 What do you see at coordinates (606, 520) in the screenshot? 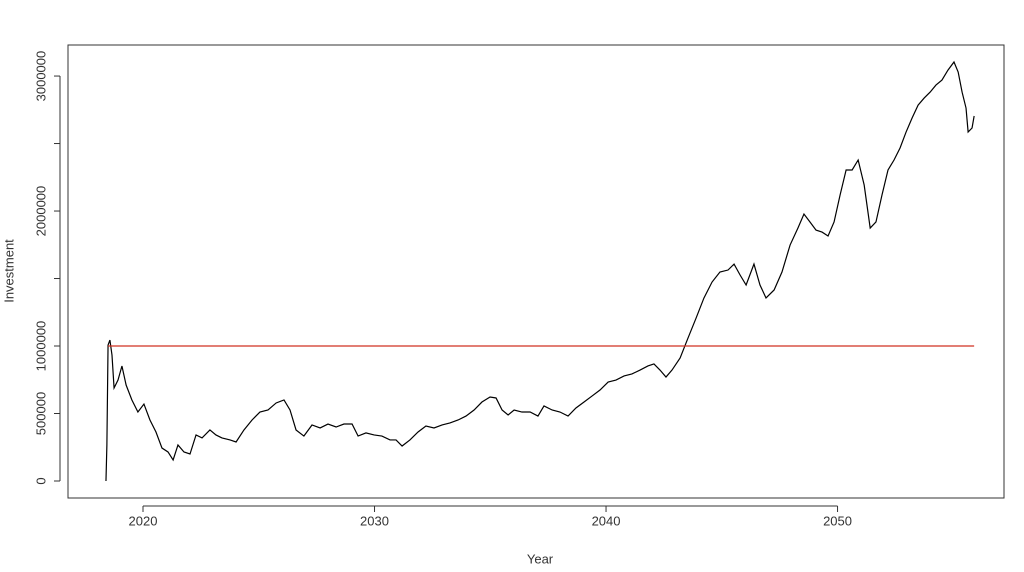
I see `x-tick-label: 2040` at bounding box center [606, 520].